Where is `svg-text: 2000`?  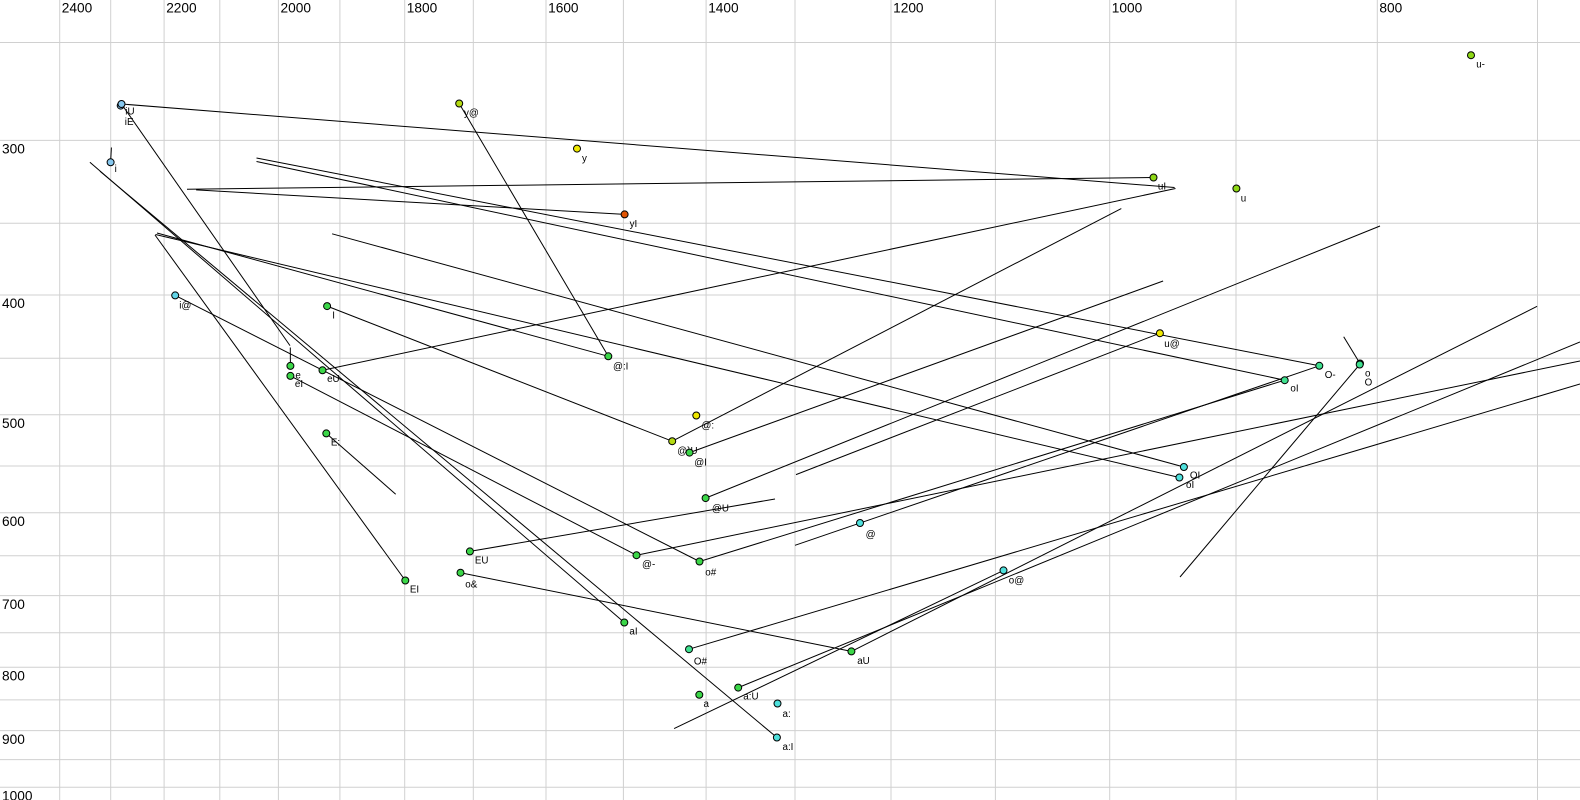
svg-text: 2000 is located at coordinates (296, 8).